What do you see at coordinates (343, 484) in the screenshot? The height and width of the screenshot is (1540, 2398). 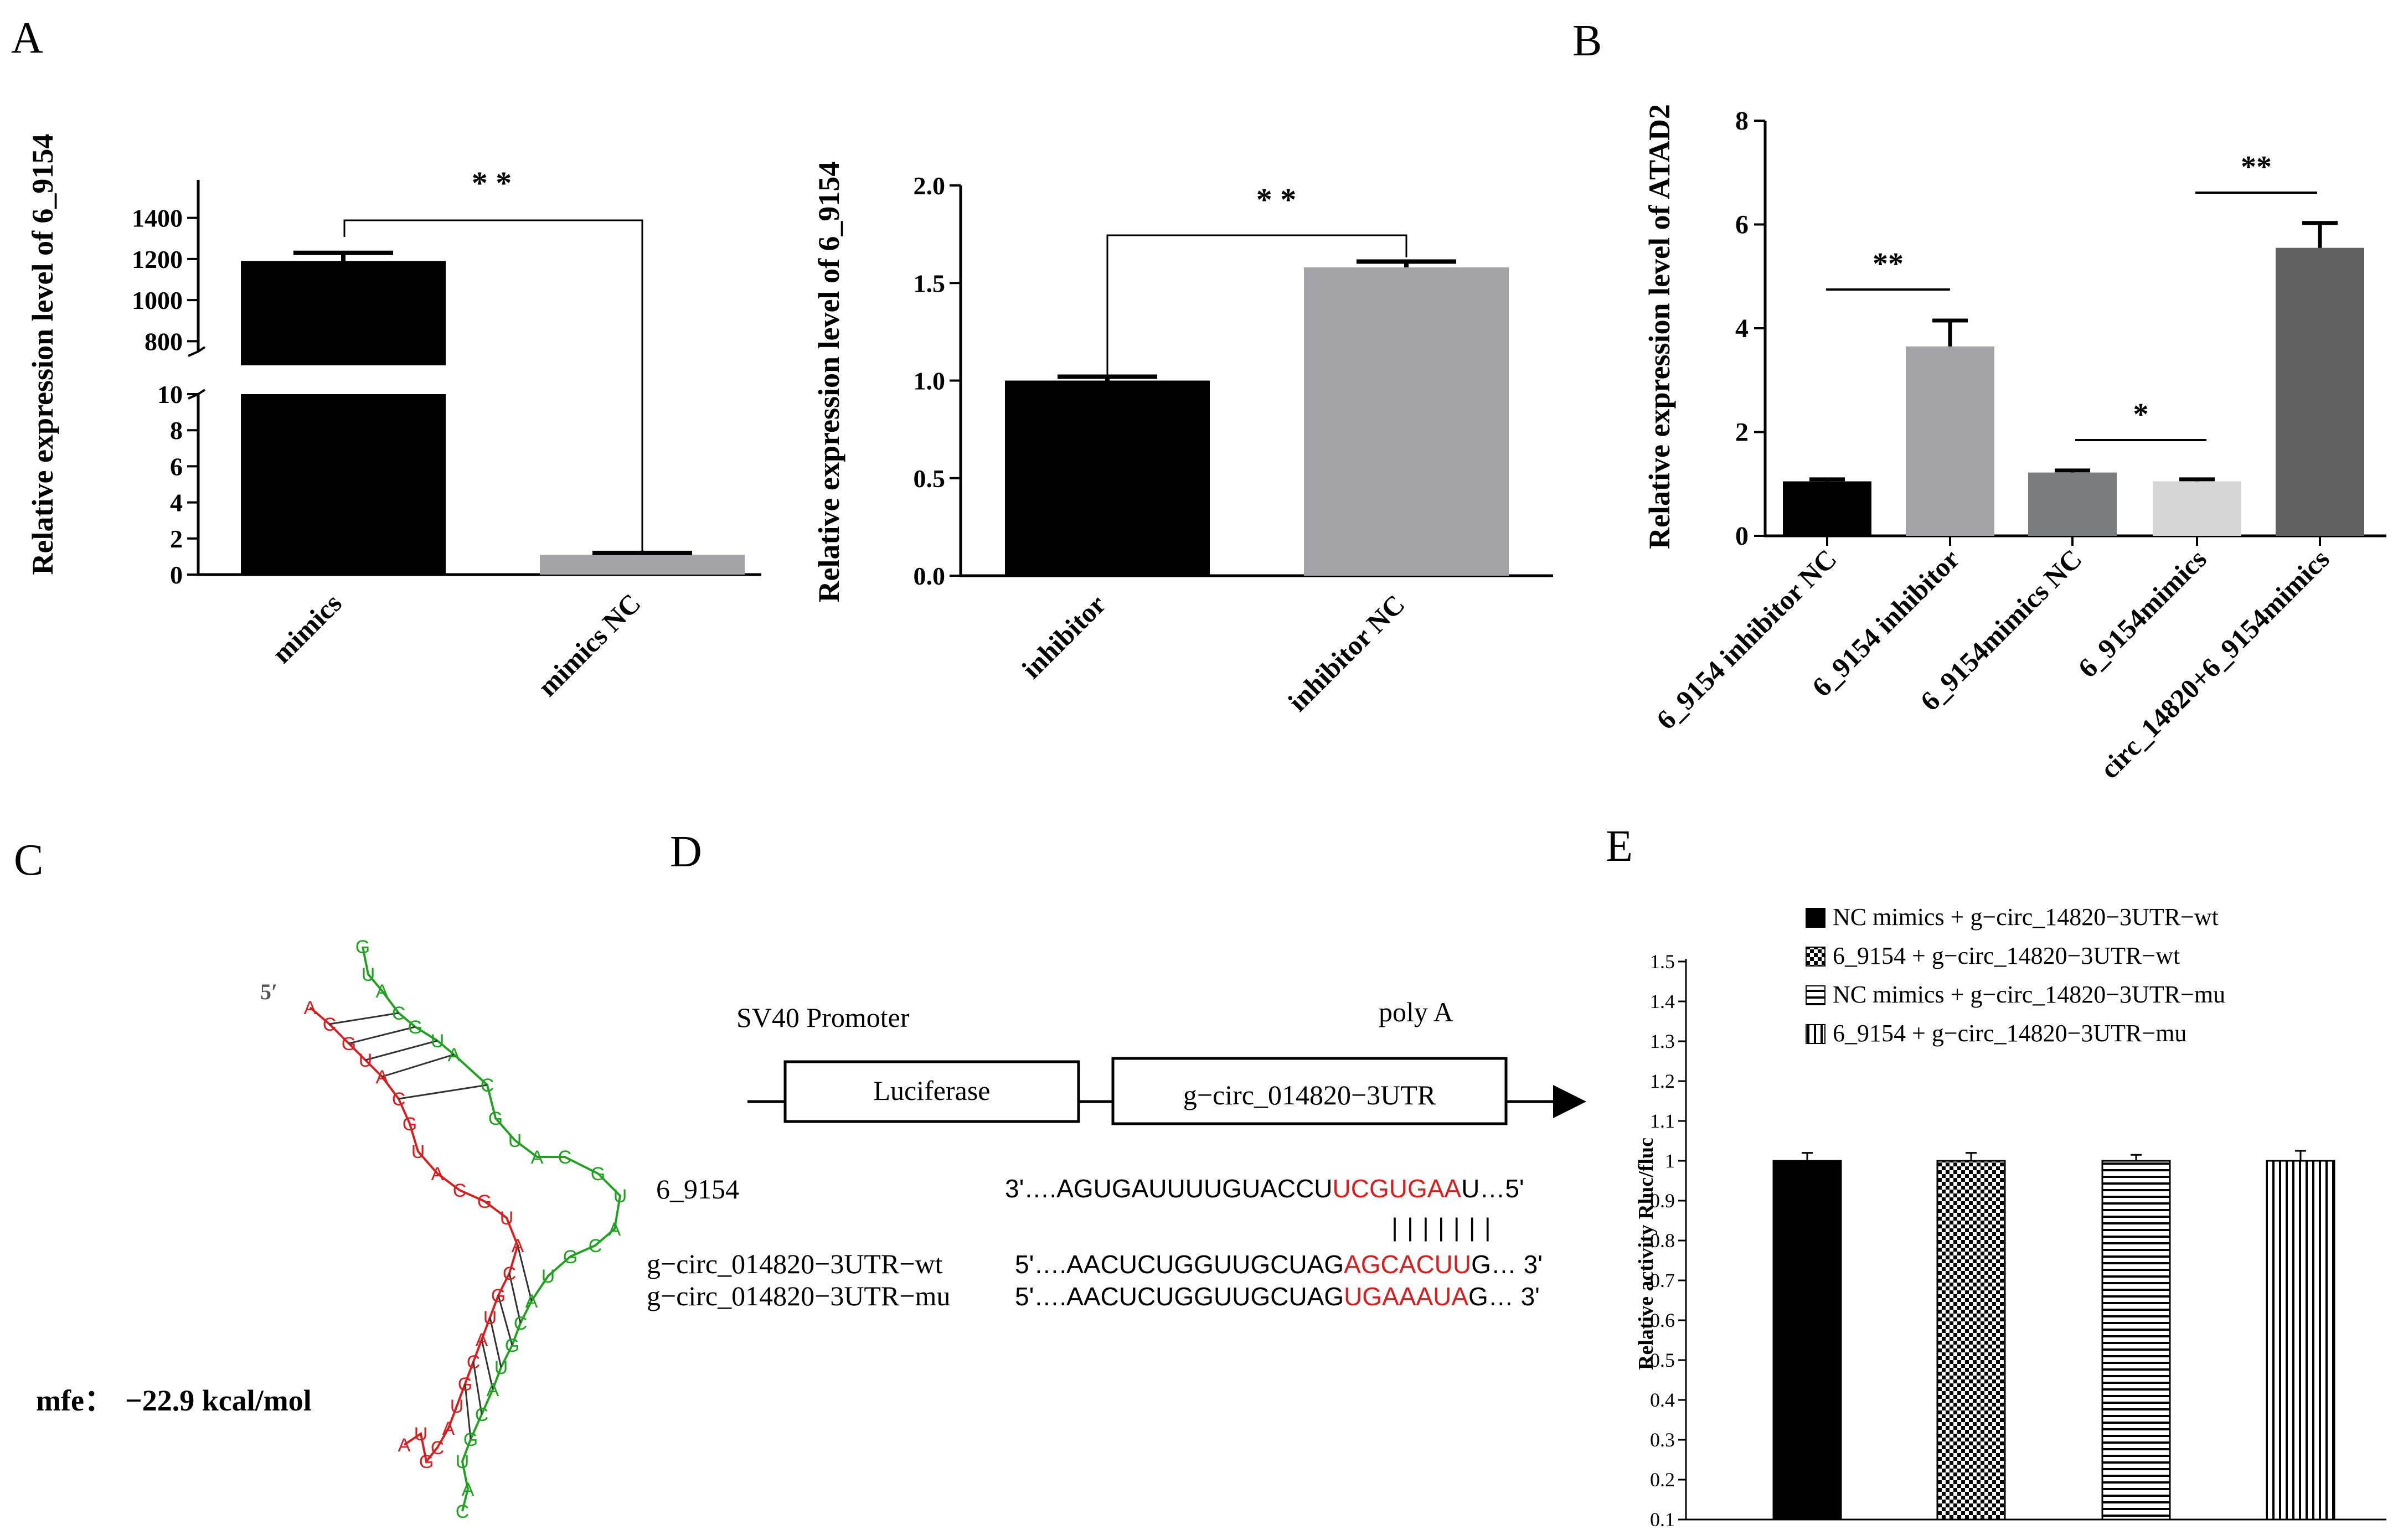 I see `bar-lower-segment` at bounding box center [343, 484].